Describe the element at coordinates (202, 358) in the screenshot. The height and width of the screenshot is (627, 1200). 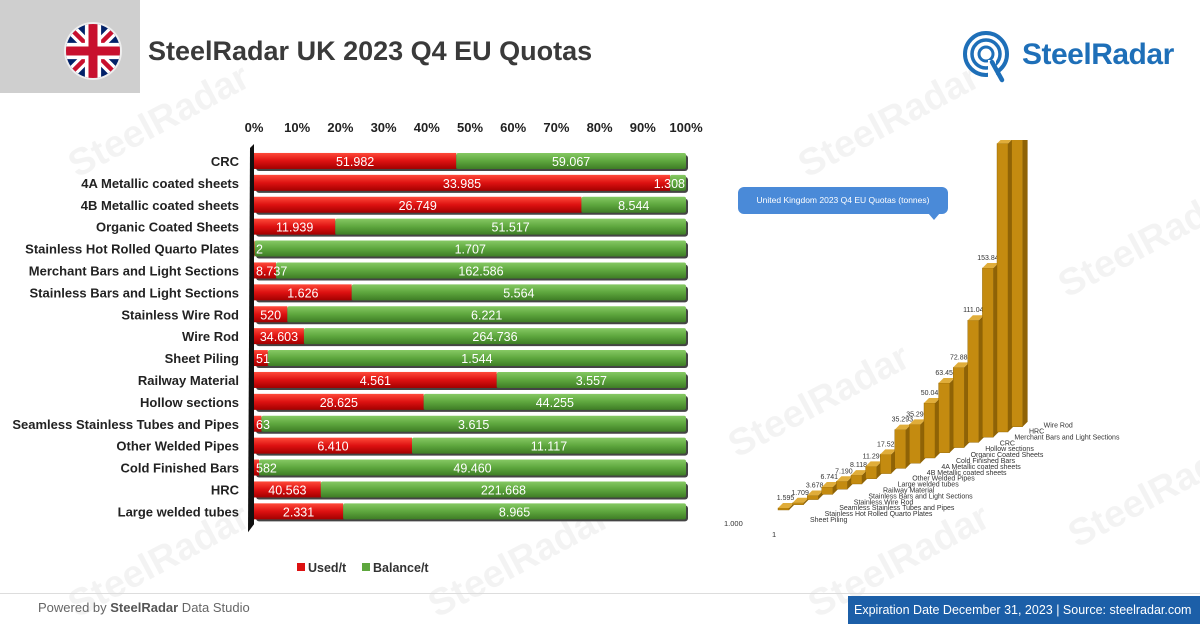
I see `category-label: Sheet Piling` at that location.